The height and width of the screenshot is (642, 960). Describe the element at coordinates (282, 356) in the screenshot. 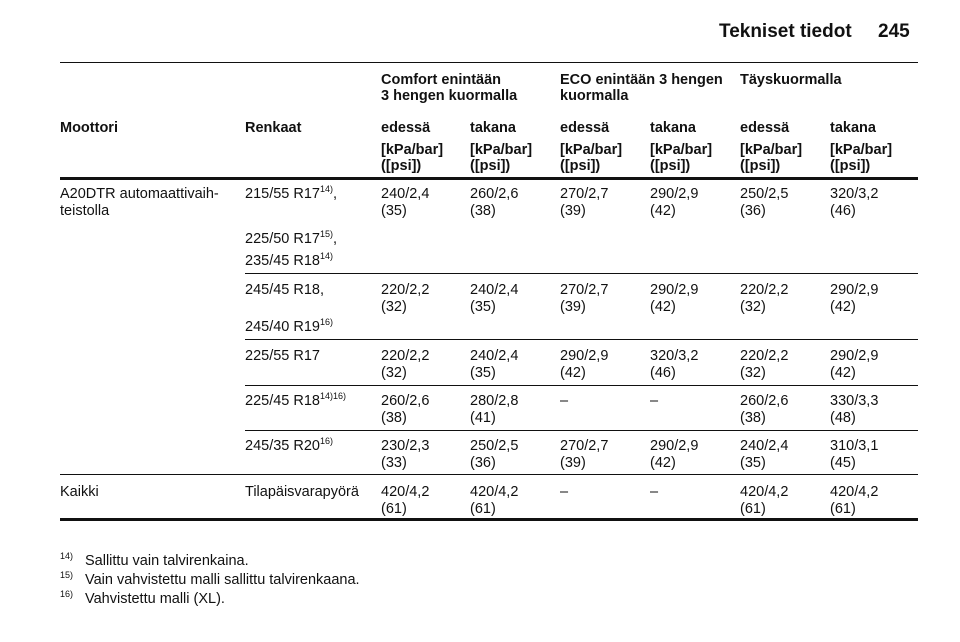

I see `tyre: 225/55 R17` at that location.